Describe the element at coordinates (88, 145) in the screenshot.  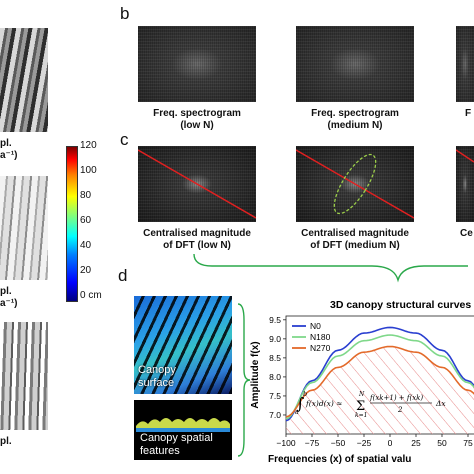
I see `colorbar-tick: 120` at that location.